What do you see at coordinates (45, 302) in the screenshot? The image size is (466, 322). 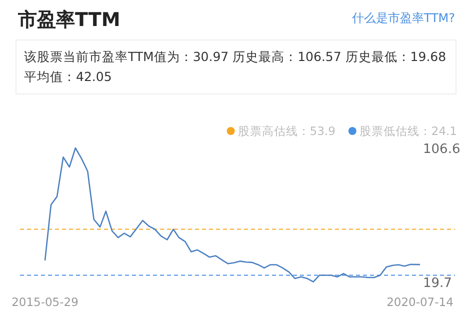 I see `x-tick-label: 2015-05-29` at bounding box center [45, 302].